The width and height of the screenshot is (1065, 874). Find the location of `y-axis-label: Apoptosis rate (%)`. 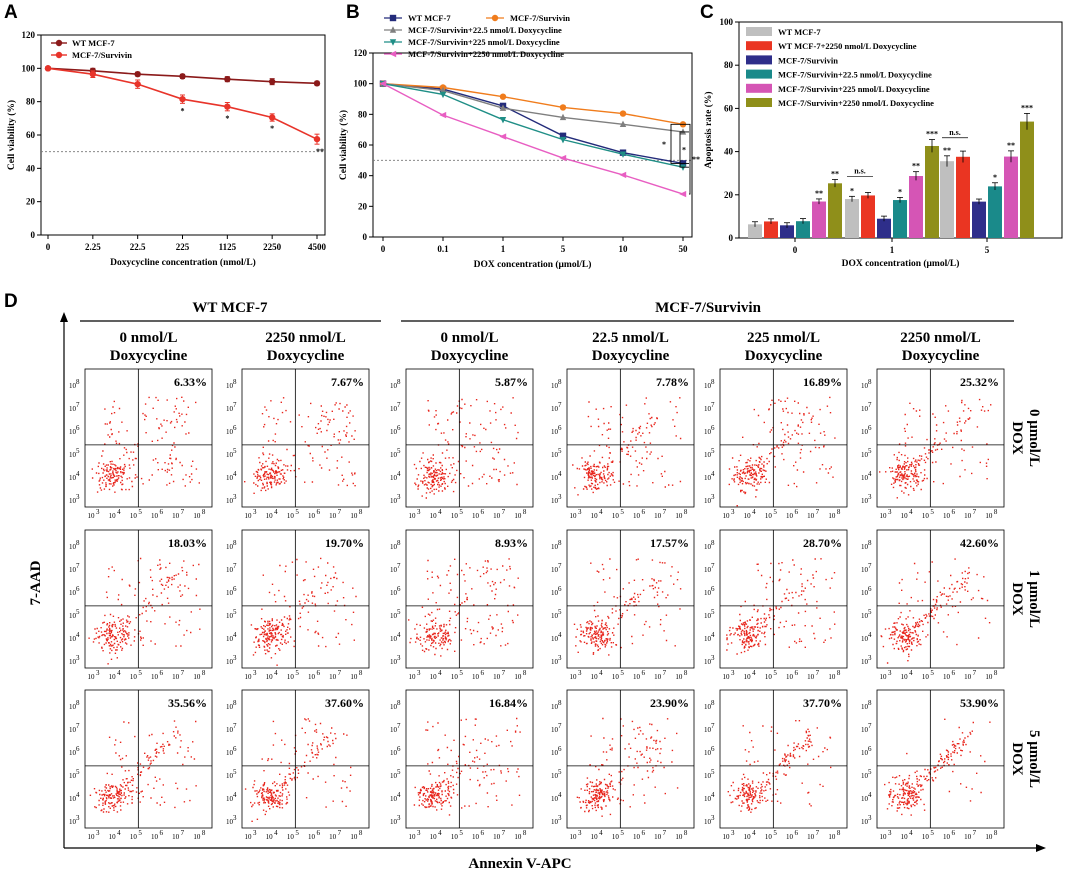

y-axis-label: Apoptosis rate (%) is located at coordinates (708, 129).